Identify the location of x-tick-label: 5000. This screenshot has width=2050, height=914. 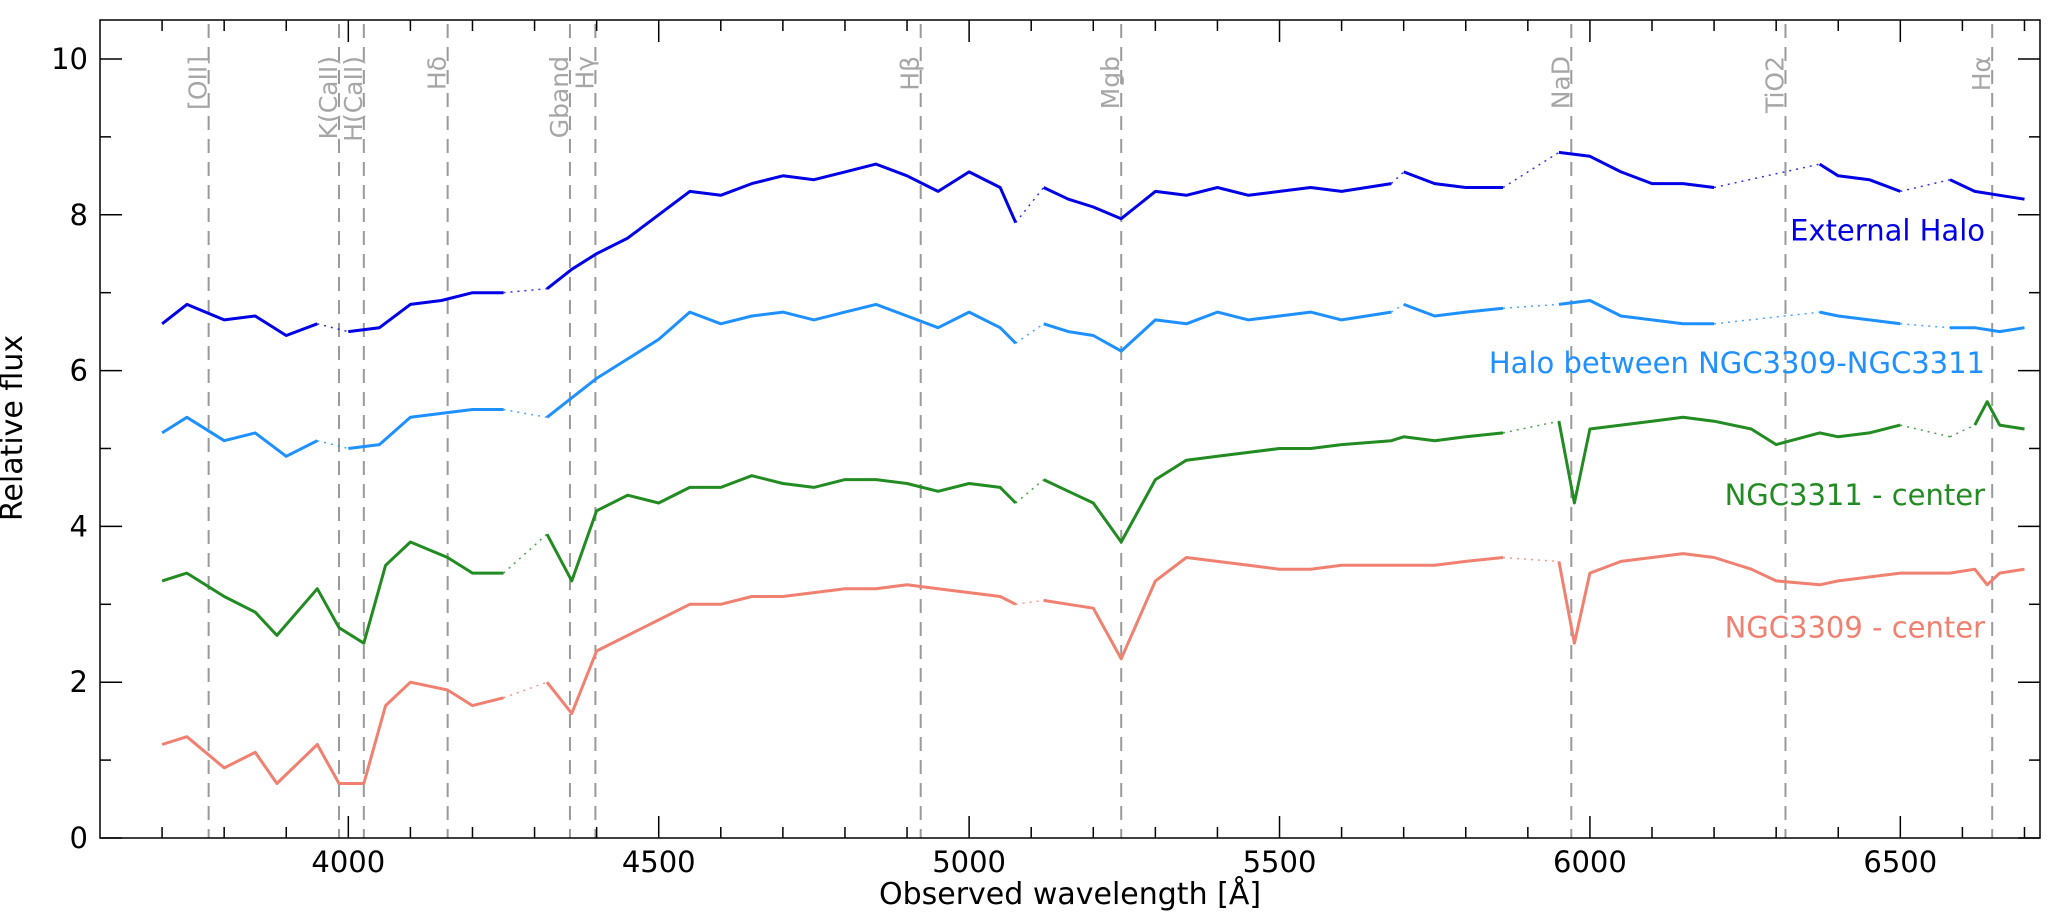
(969, 862).